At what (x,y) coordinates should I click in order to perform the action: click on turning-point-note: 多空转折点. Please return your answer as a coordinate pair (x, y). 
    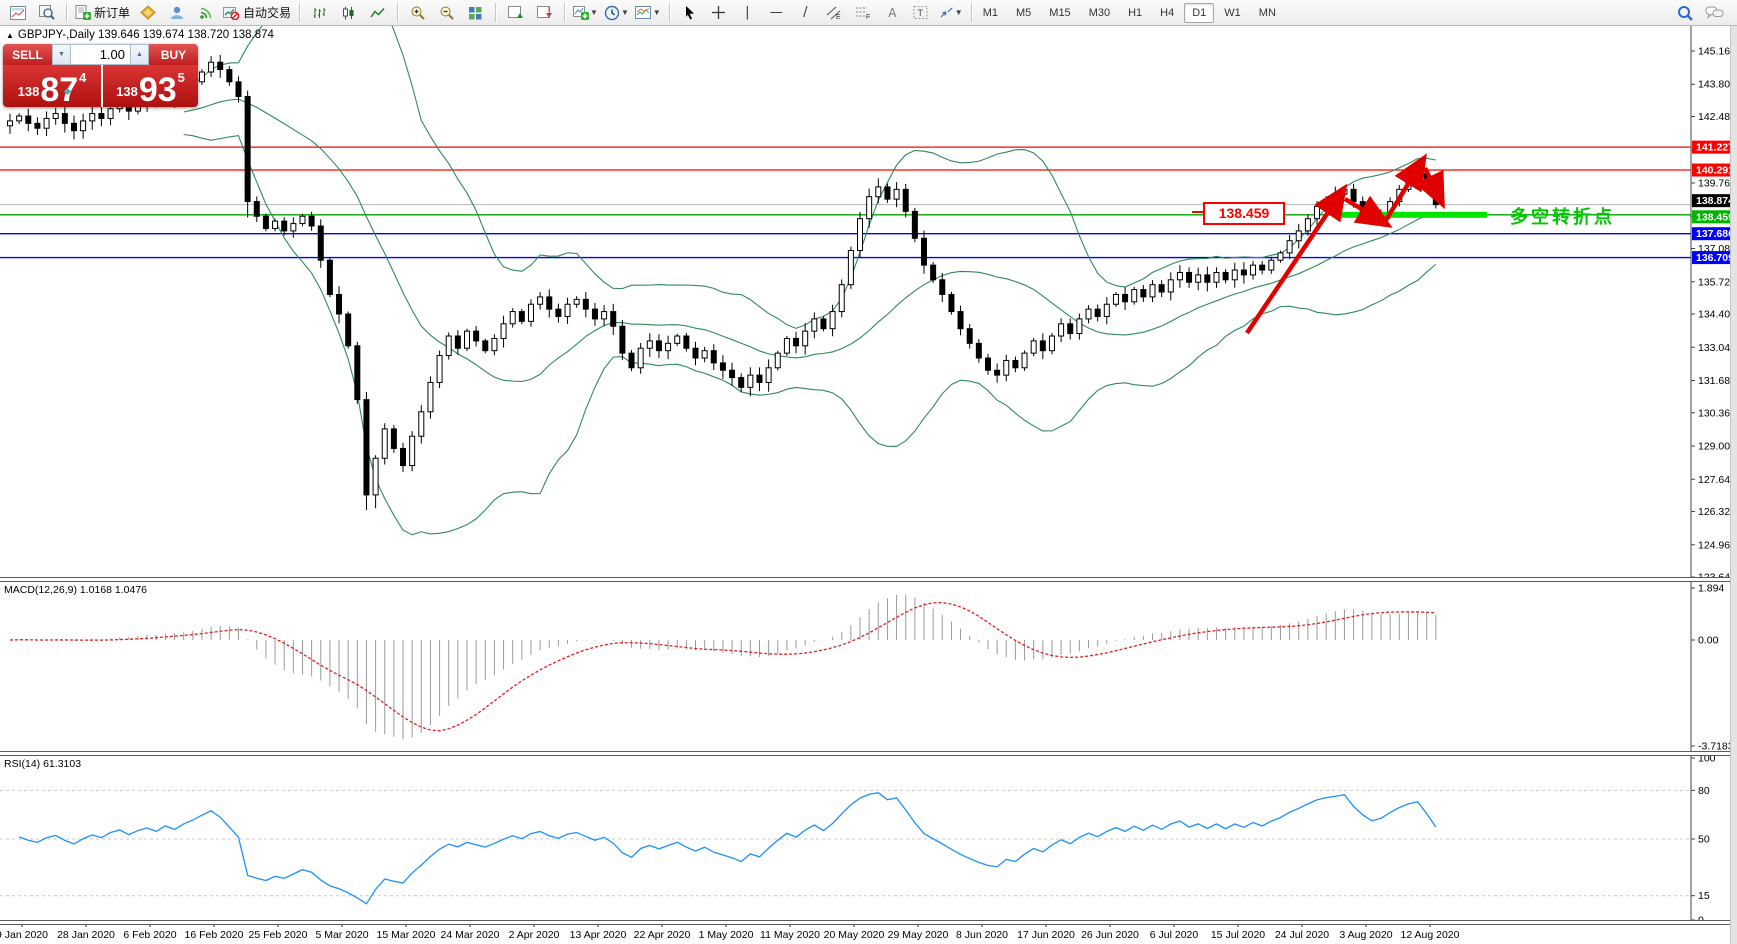
    Looking at the image, I should click on (1562, 217).